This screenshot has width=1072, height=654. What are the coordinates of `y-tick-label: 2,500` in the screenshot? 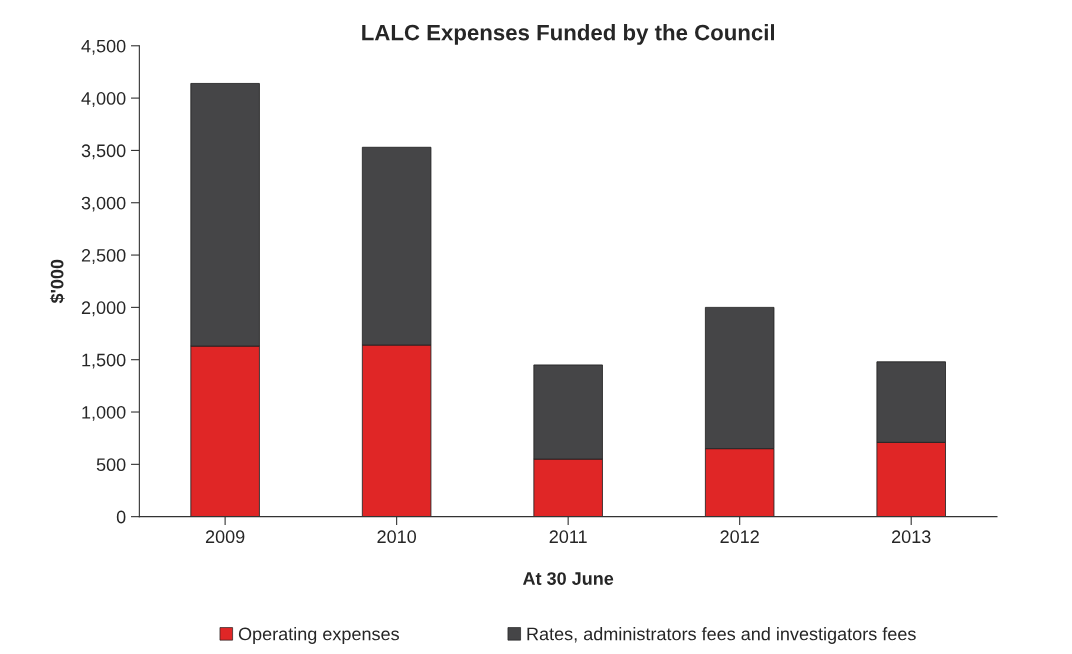 It's located at (103, 256).